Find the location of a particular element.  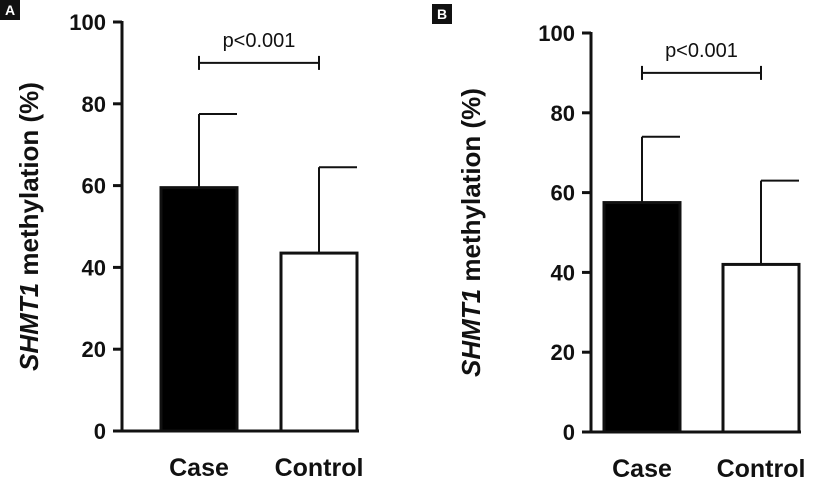

panel-tag: B is located at coordinates (442, 14).